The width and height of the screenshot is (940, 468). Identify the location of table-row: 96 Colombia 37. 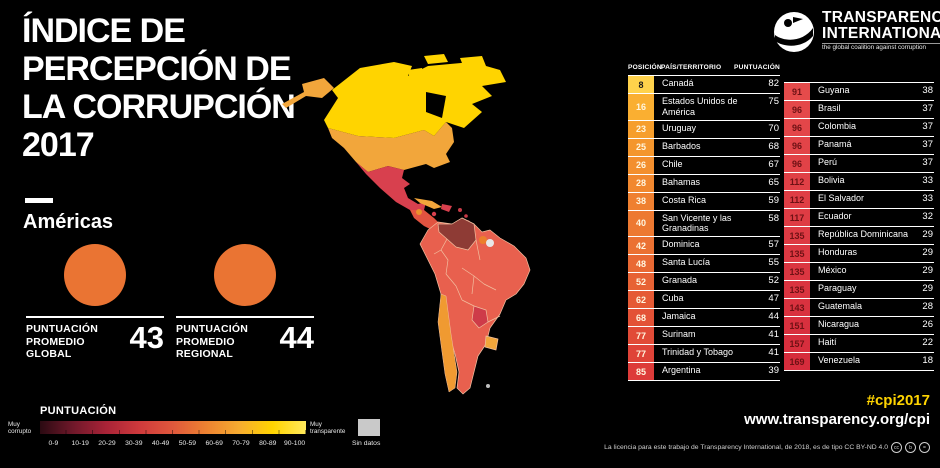
(859, 128).